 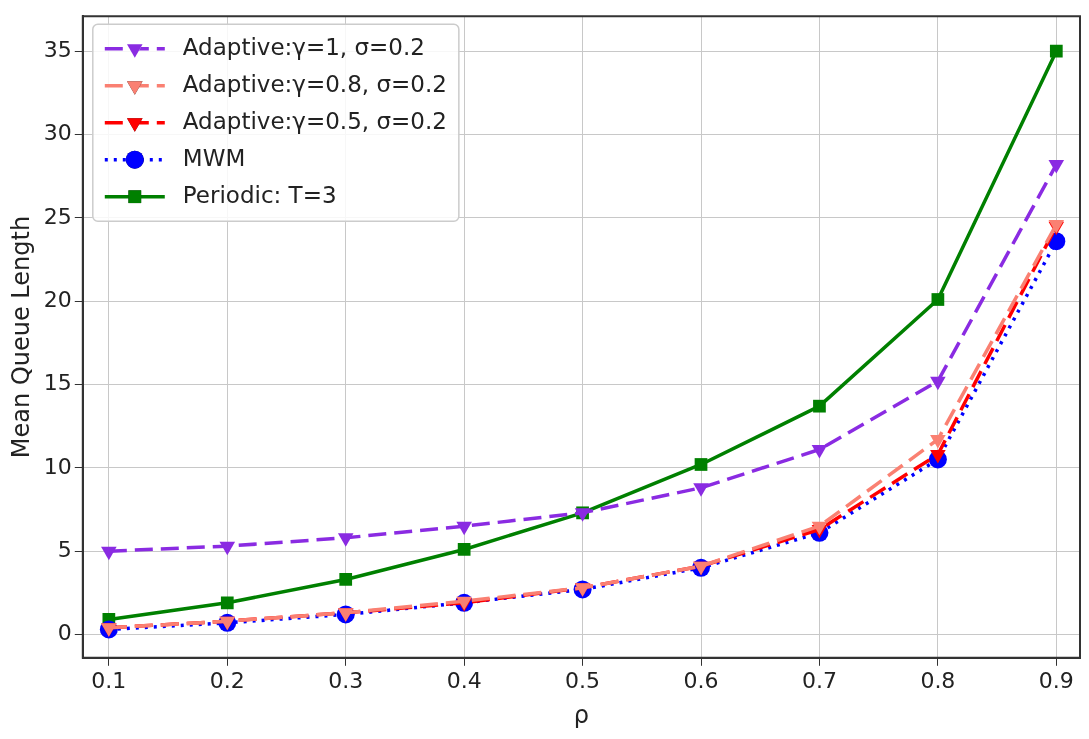 What do you see at coordinates (57, 383) in the screenshot?
I see `y-tick-label: 15` at bounding box center [57, 383].